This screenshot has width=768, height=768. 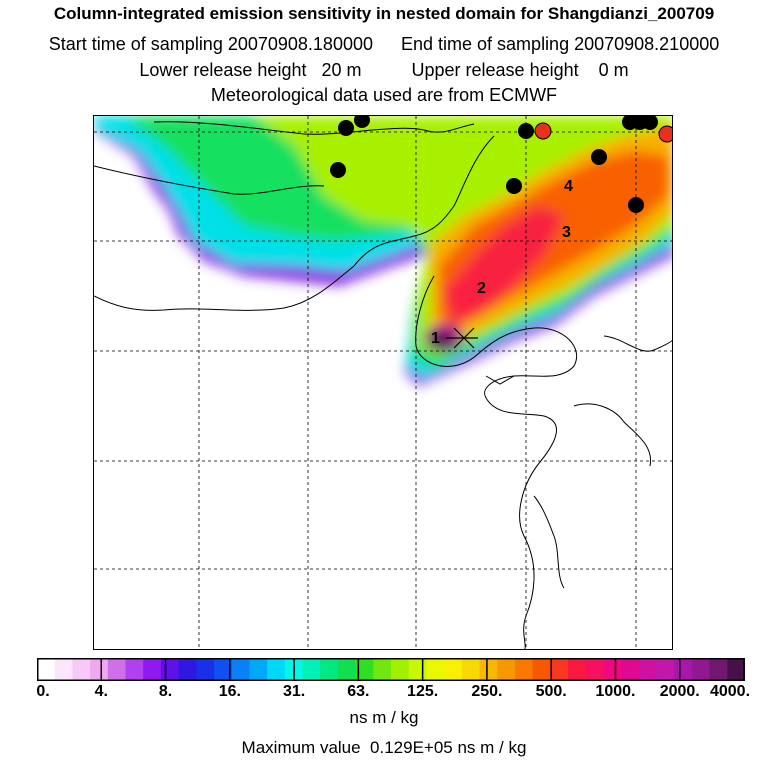 What do you see at coordinates (101, 691) in the screenshot?
I see `colorbar-tick-label: 4.` at bounding box center [101, 691].